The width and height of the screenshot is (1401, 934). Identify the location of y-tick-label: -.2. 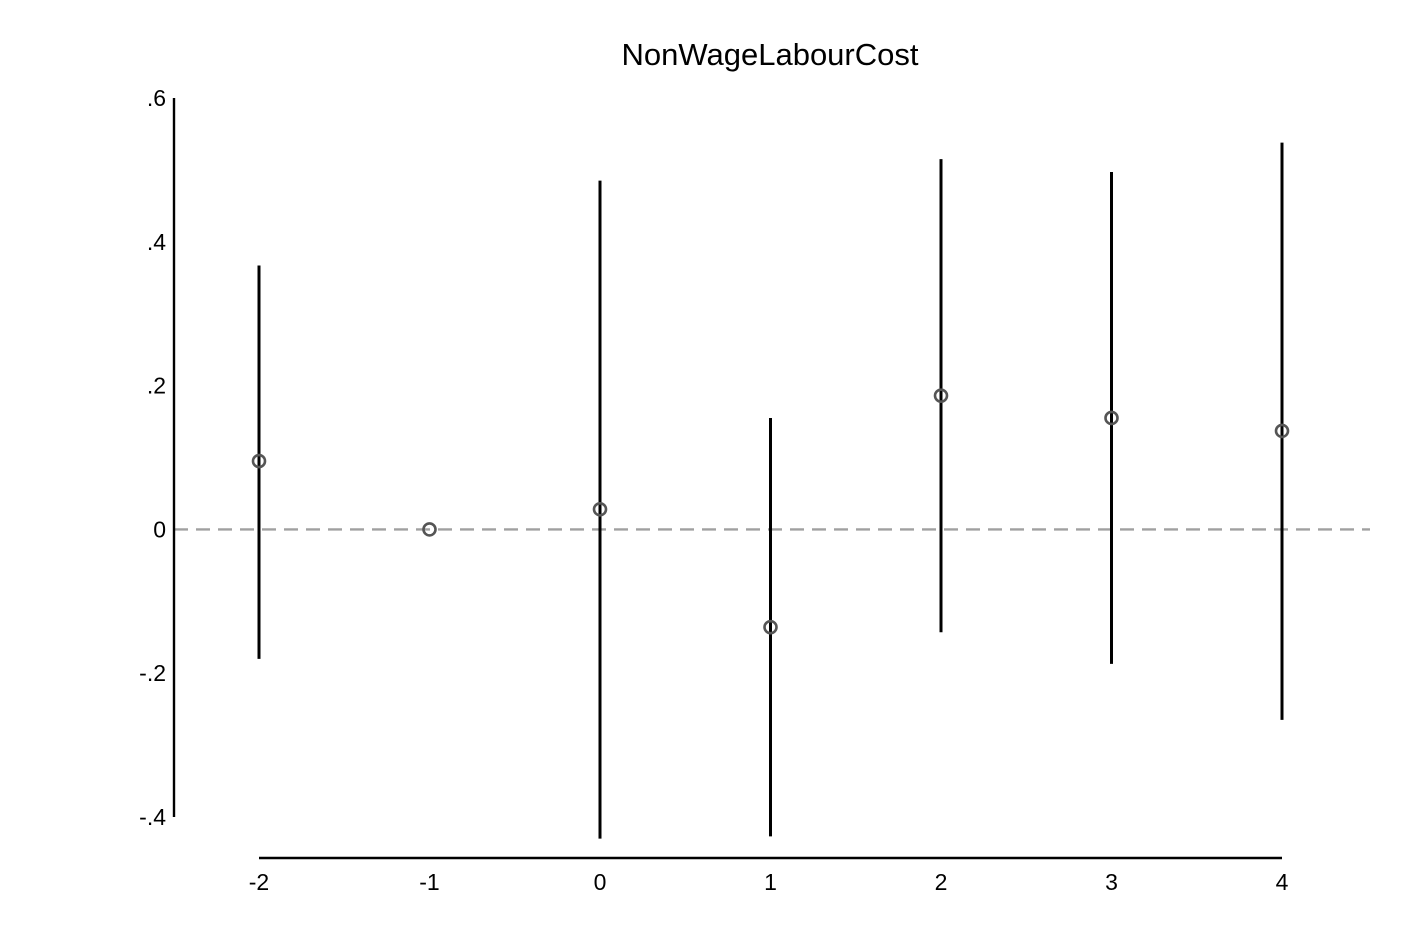
(152, 673).